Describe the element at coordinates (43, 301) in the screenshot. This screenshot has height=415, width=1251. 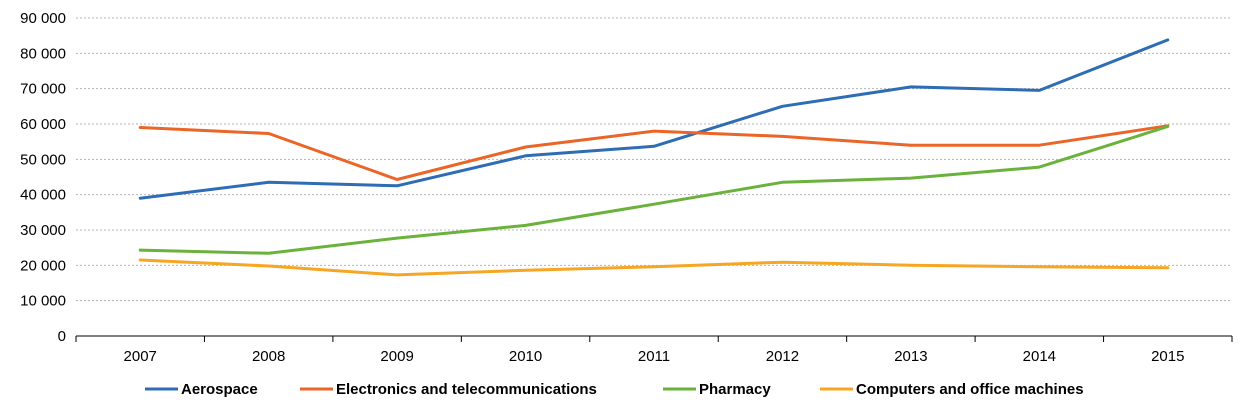
I see `y-tick-label: 10 000` at that location.